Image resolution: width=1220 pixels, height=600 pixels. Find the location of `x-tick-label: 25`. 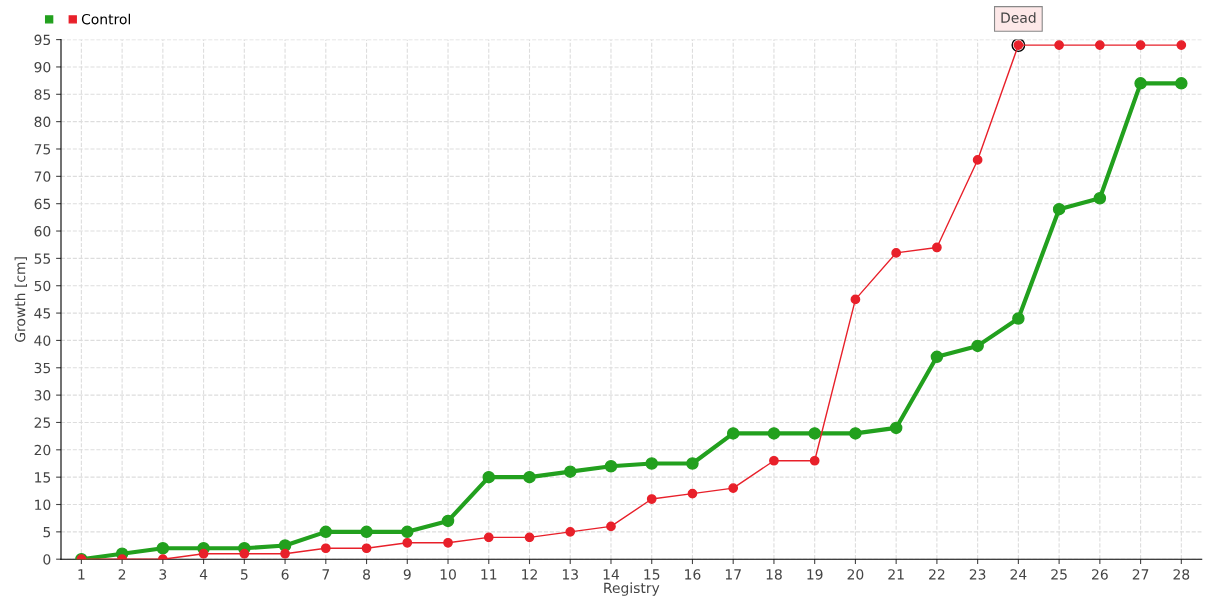

x-tick-label: 25 is located at coordinates (1059, 574).